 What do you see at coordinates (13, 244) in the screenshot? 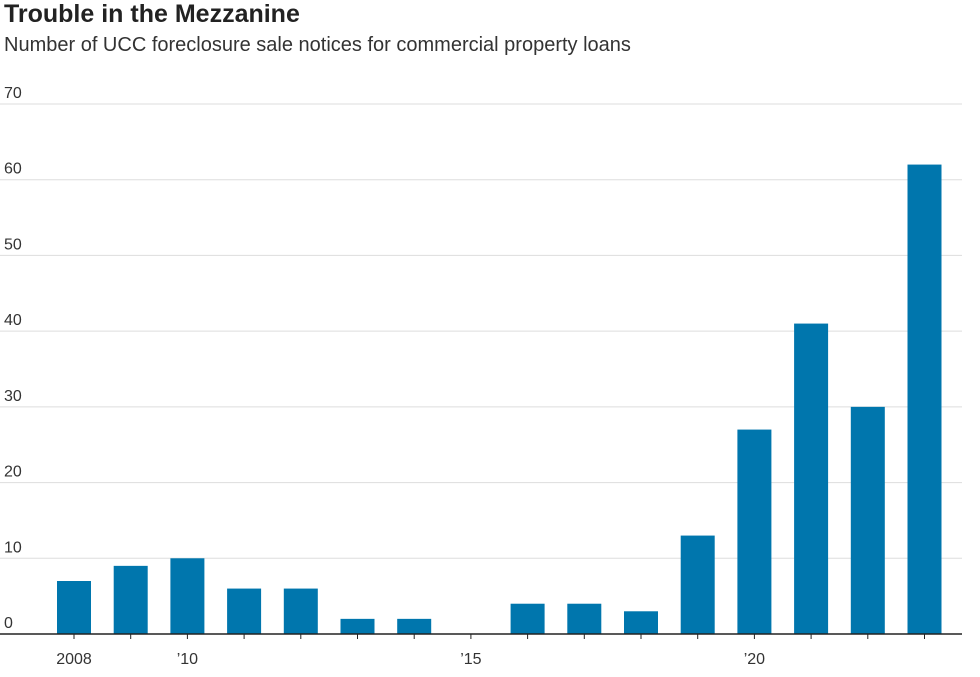
I see `y-tick-label-50: 50` at bounding box center [13, 244].